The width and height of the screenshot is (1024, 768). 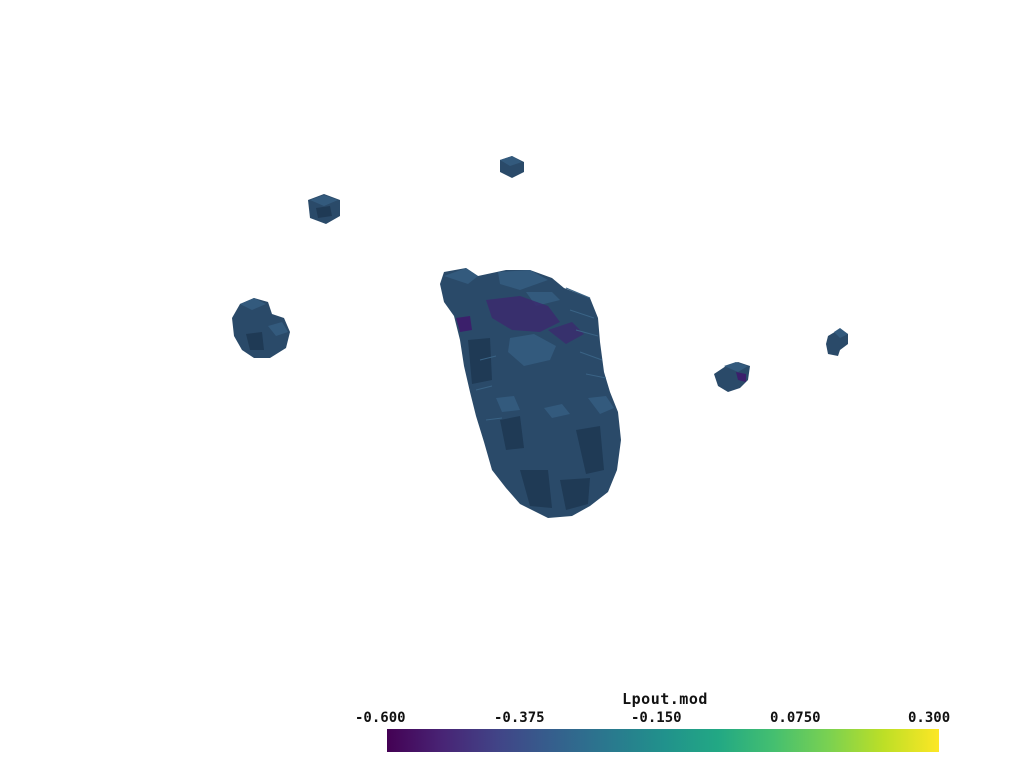 What do you see at coordinates (663, 740) in the screenshot?
I see `scalar-bar-gradient` at bounding box center [663, 740].